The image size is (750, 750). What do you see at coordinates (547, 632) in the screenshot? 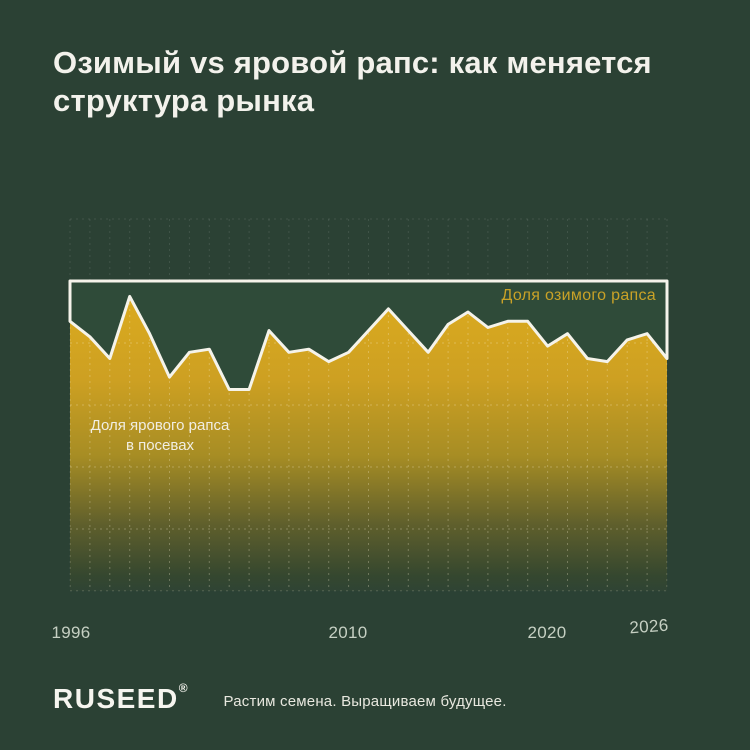
I see `x-axis-tick-2020: 2020` at bounding box center [547, 632].